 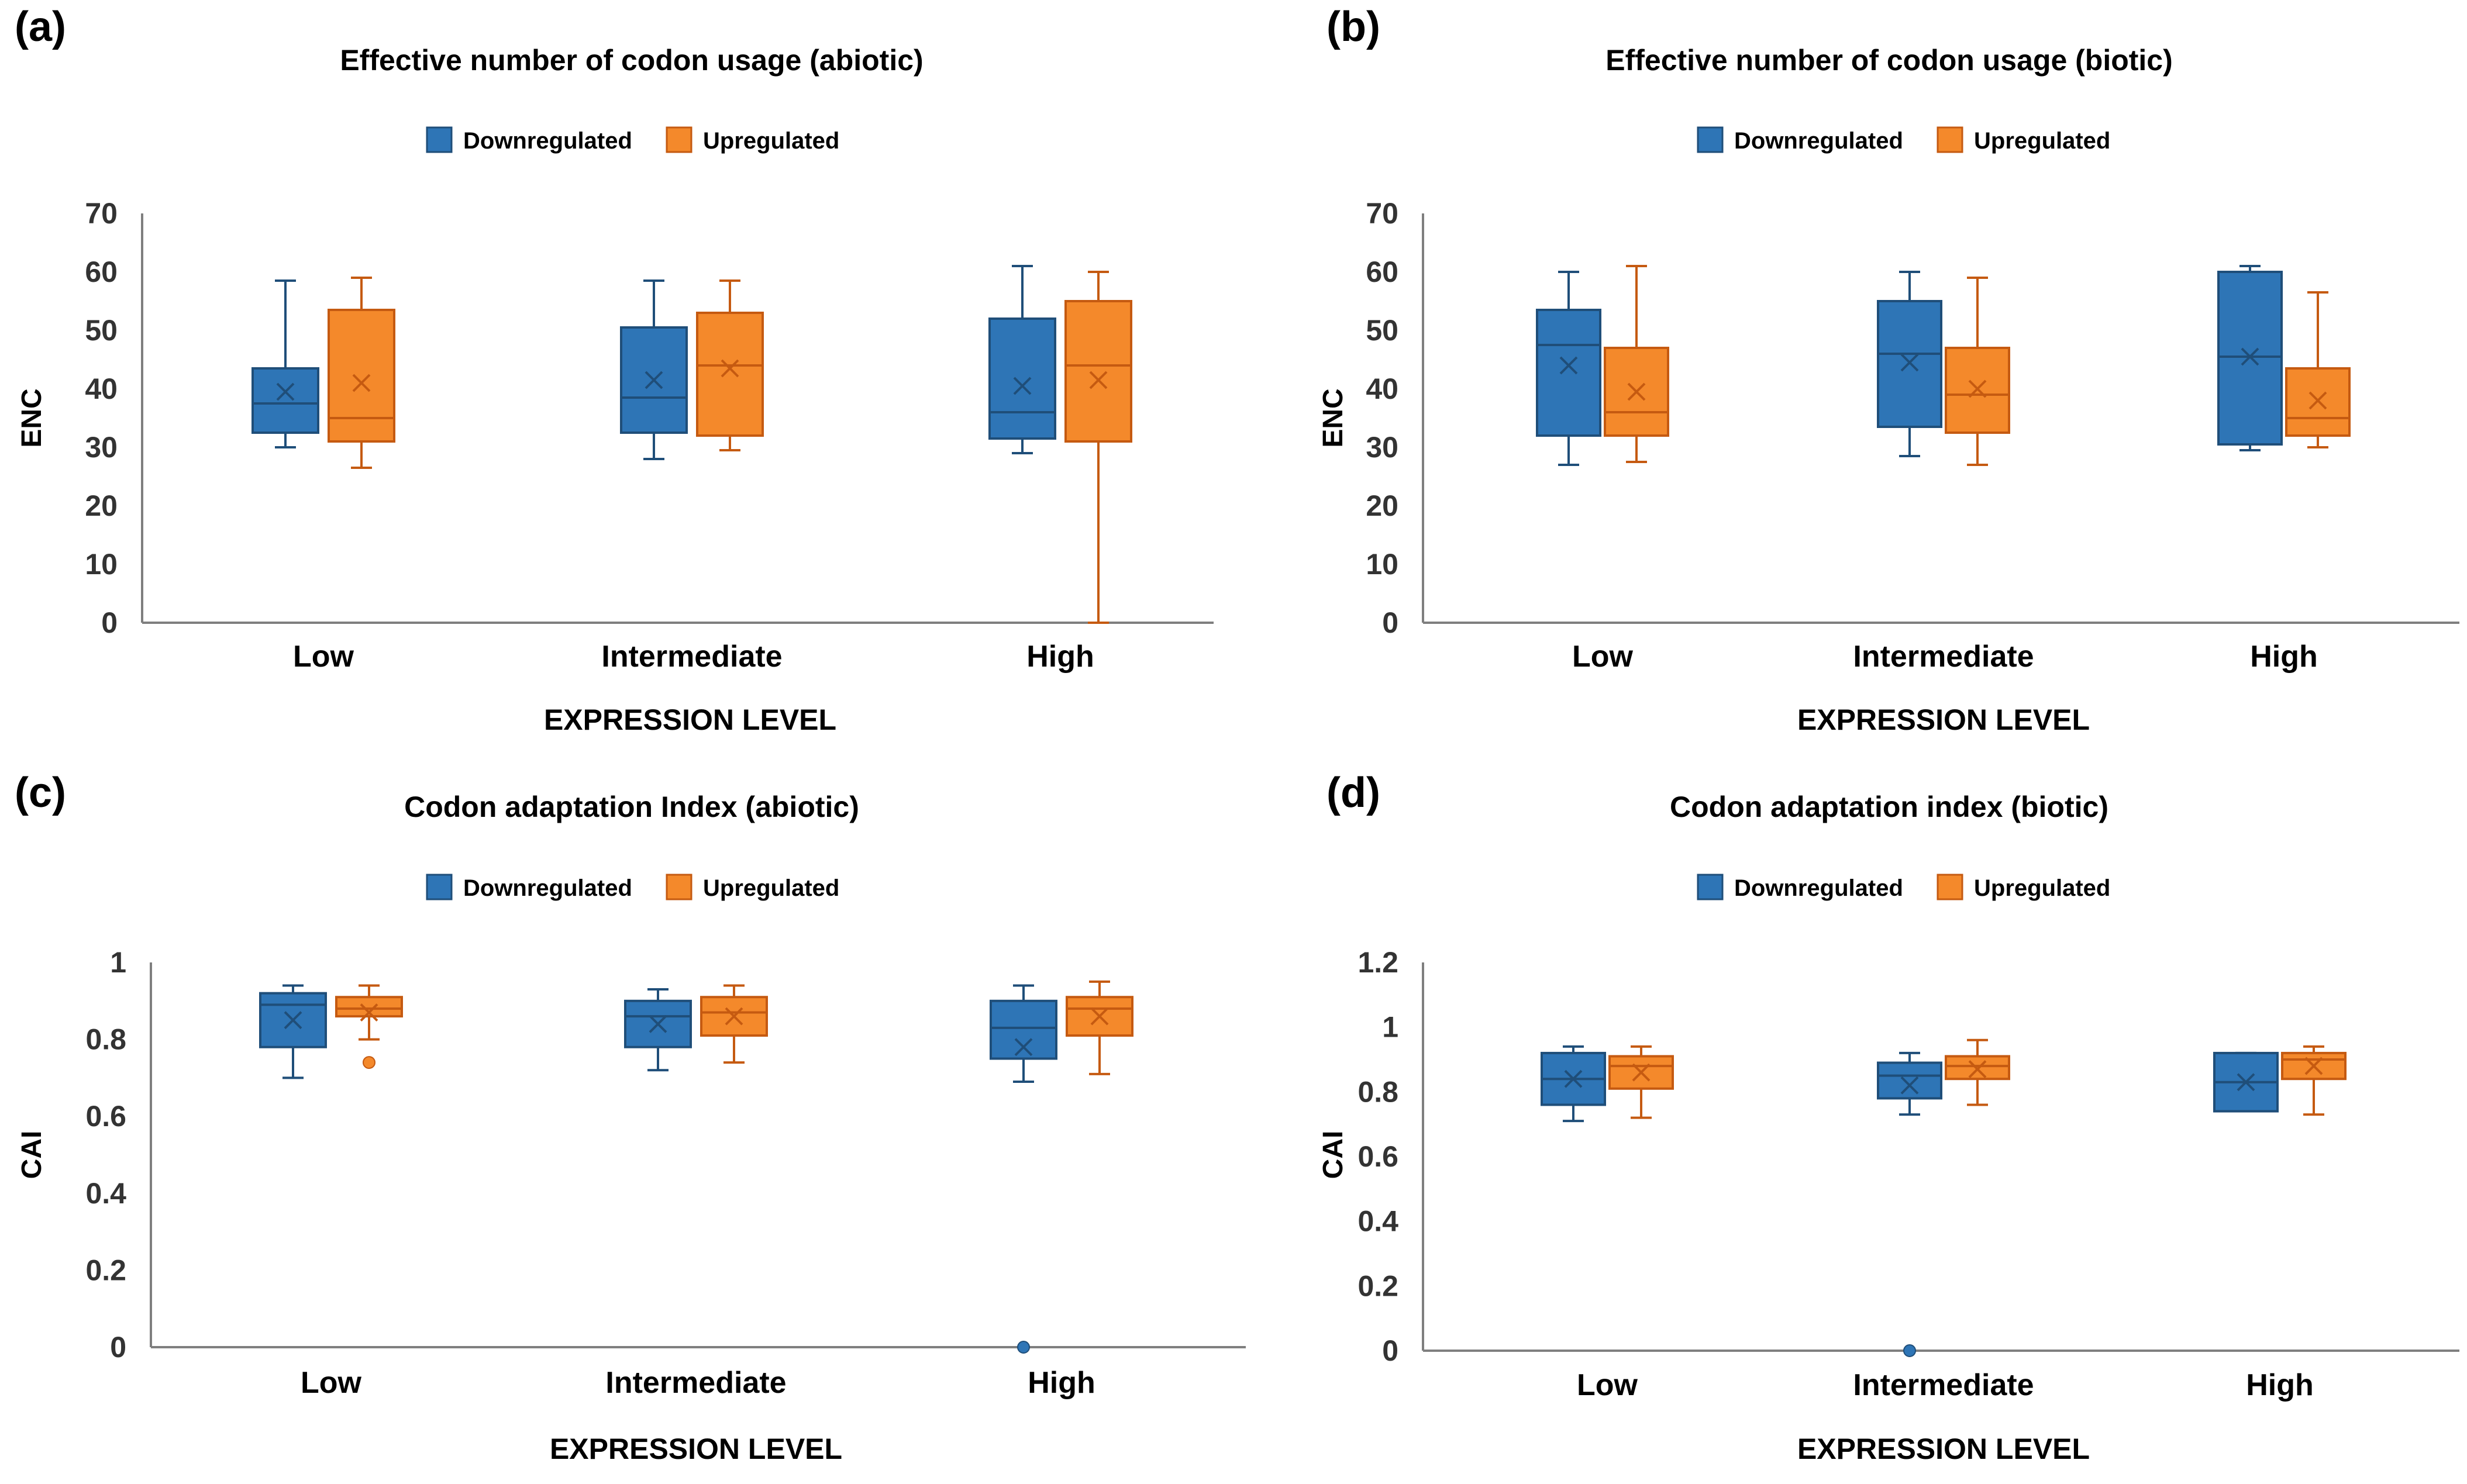 I want to click on y-tick-label: 0.2, so click(x=1378, y=1285).